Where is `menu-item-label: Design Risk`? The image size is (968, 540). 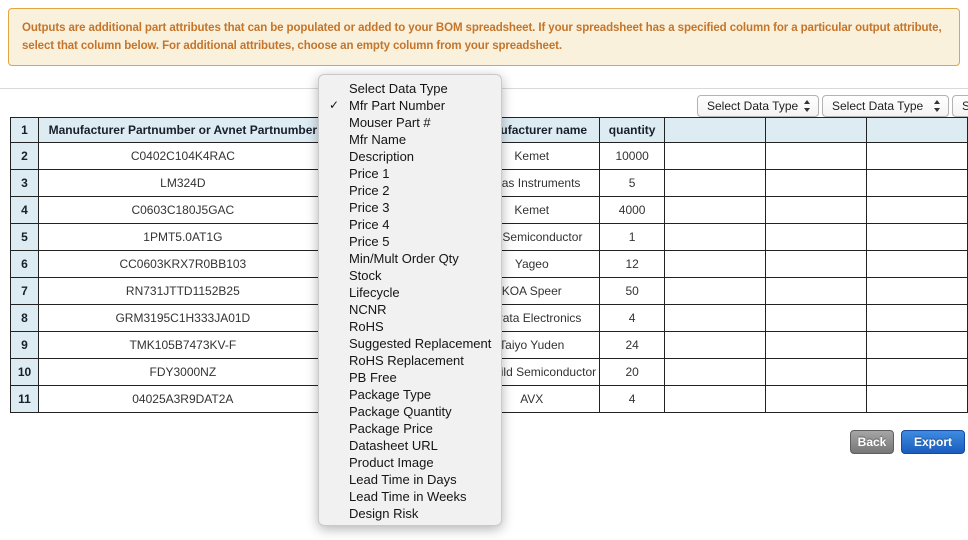
menu-item-label: Design Risk is located at coordinates (384, 513).